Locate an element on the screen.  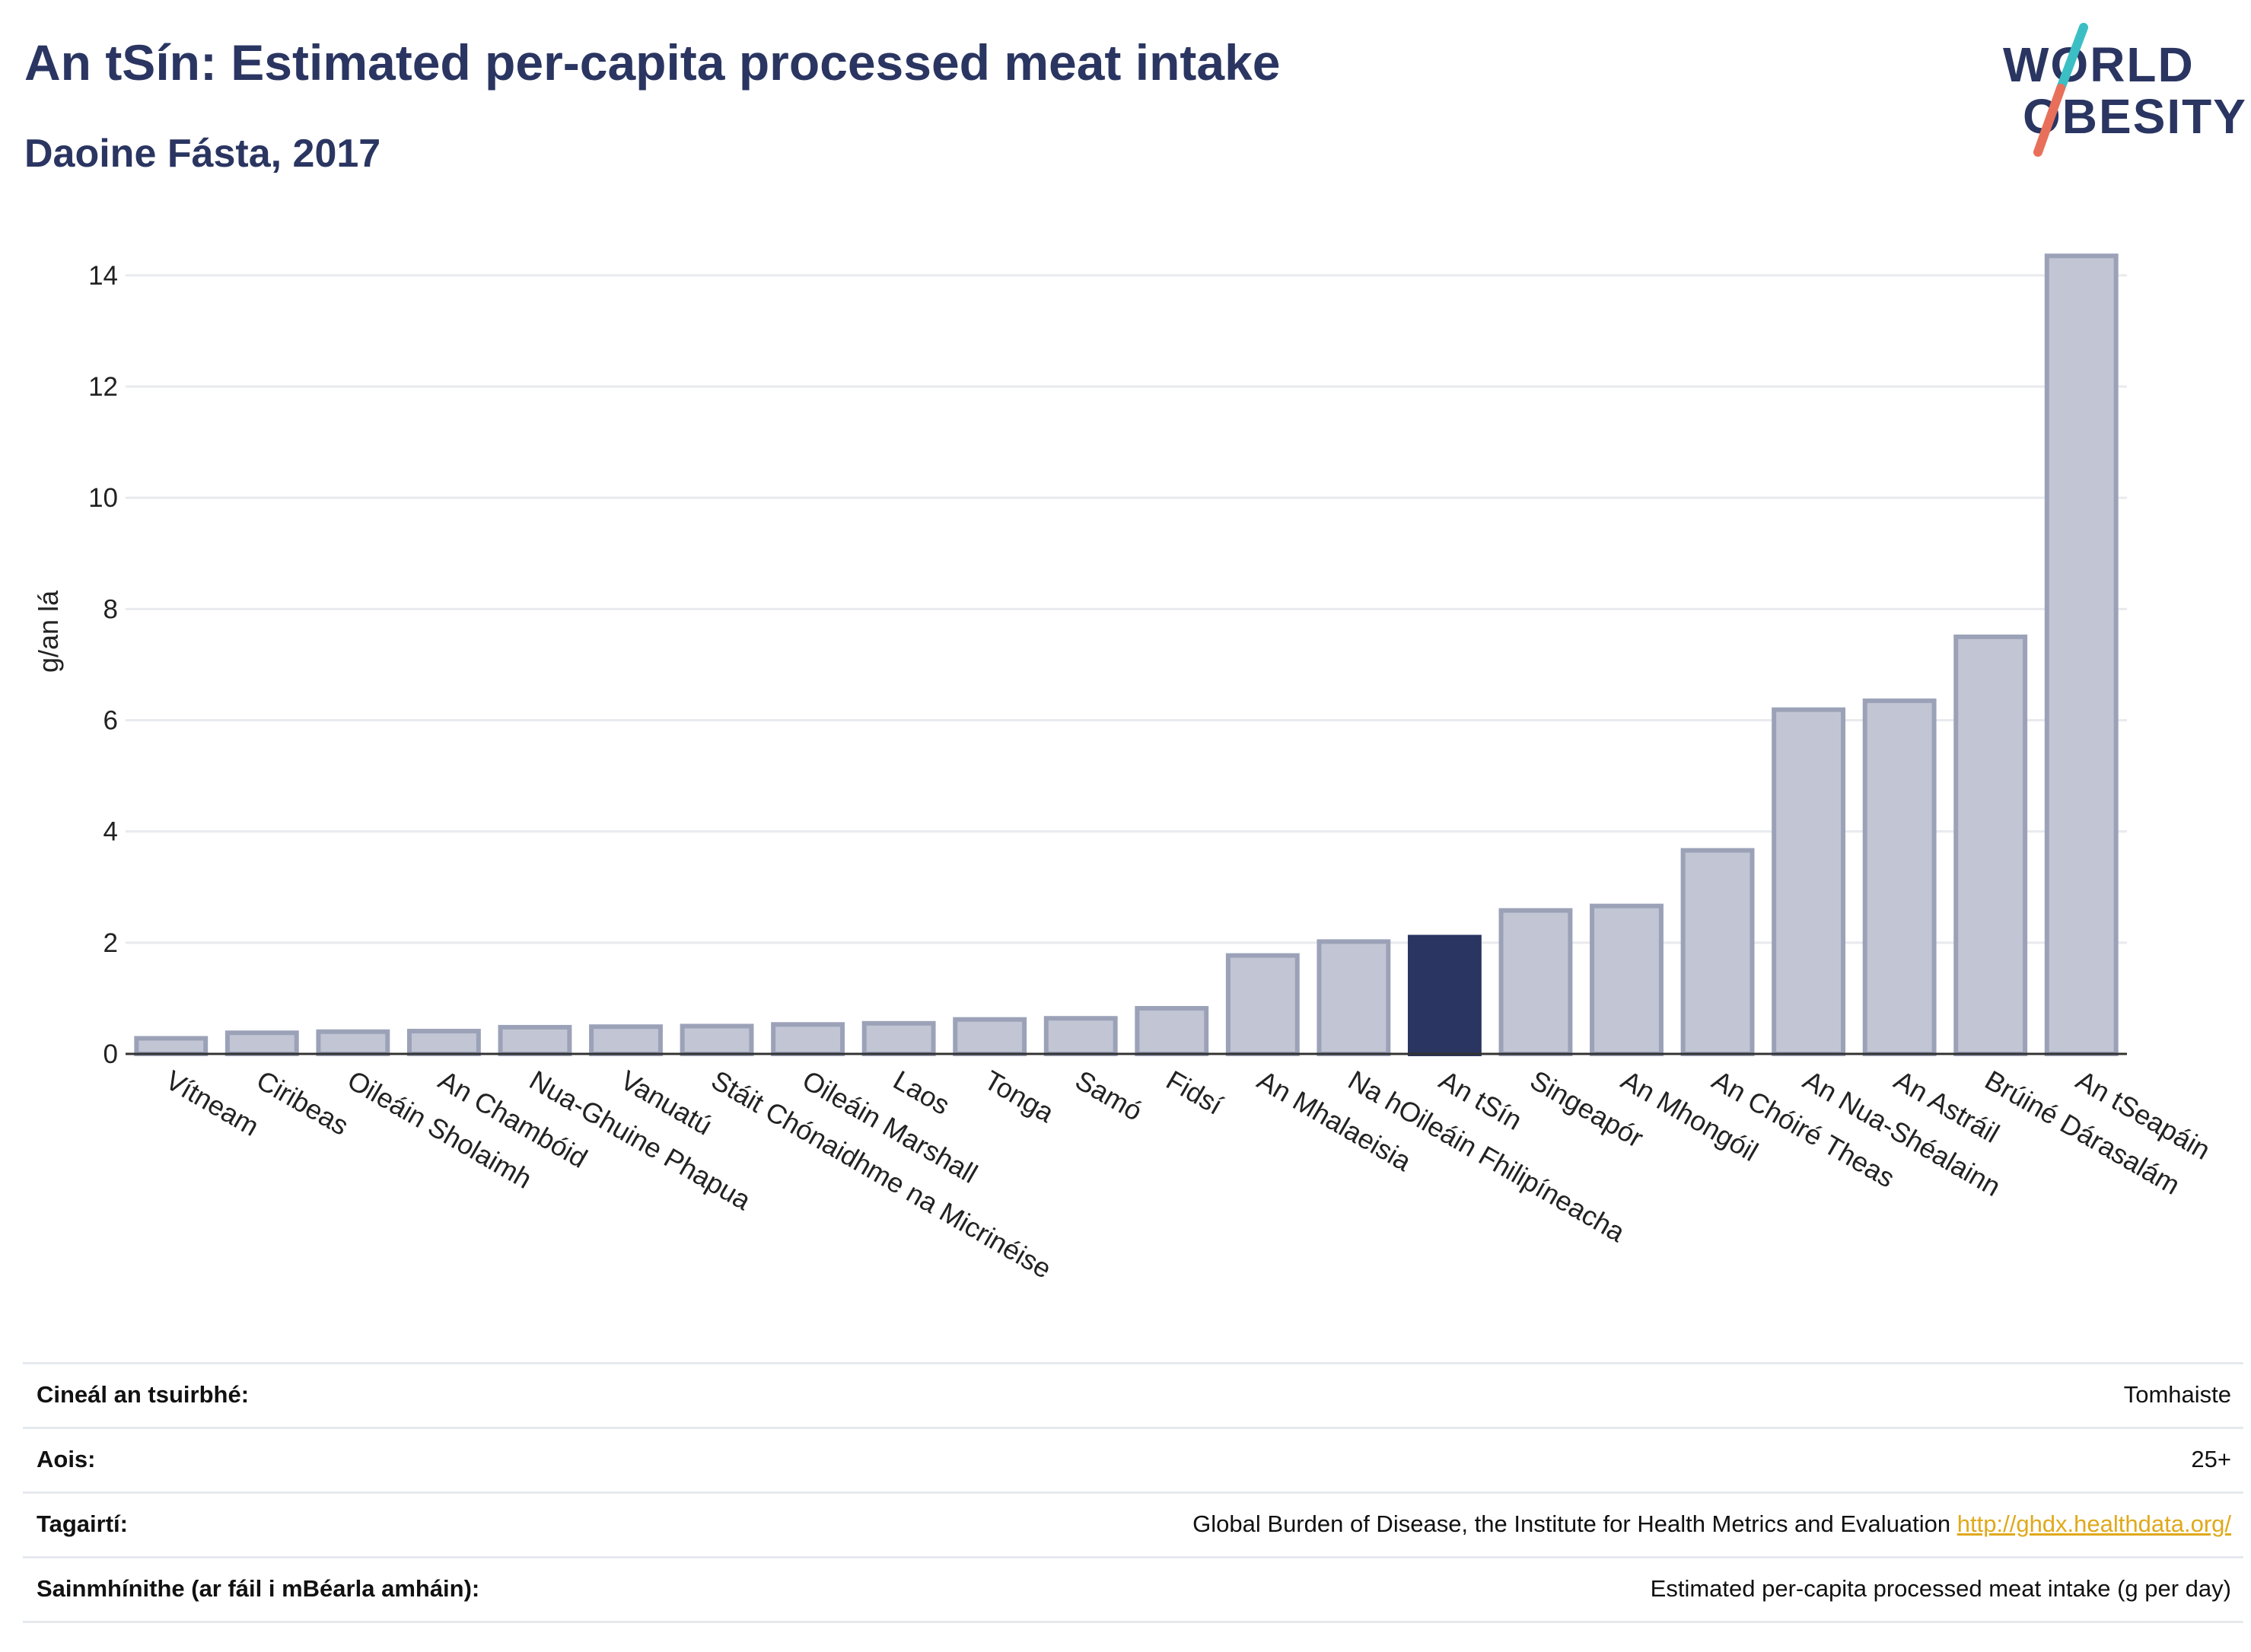
y-tick-label: 8 is located at coordinates (110, 609).